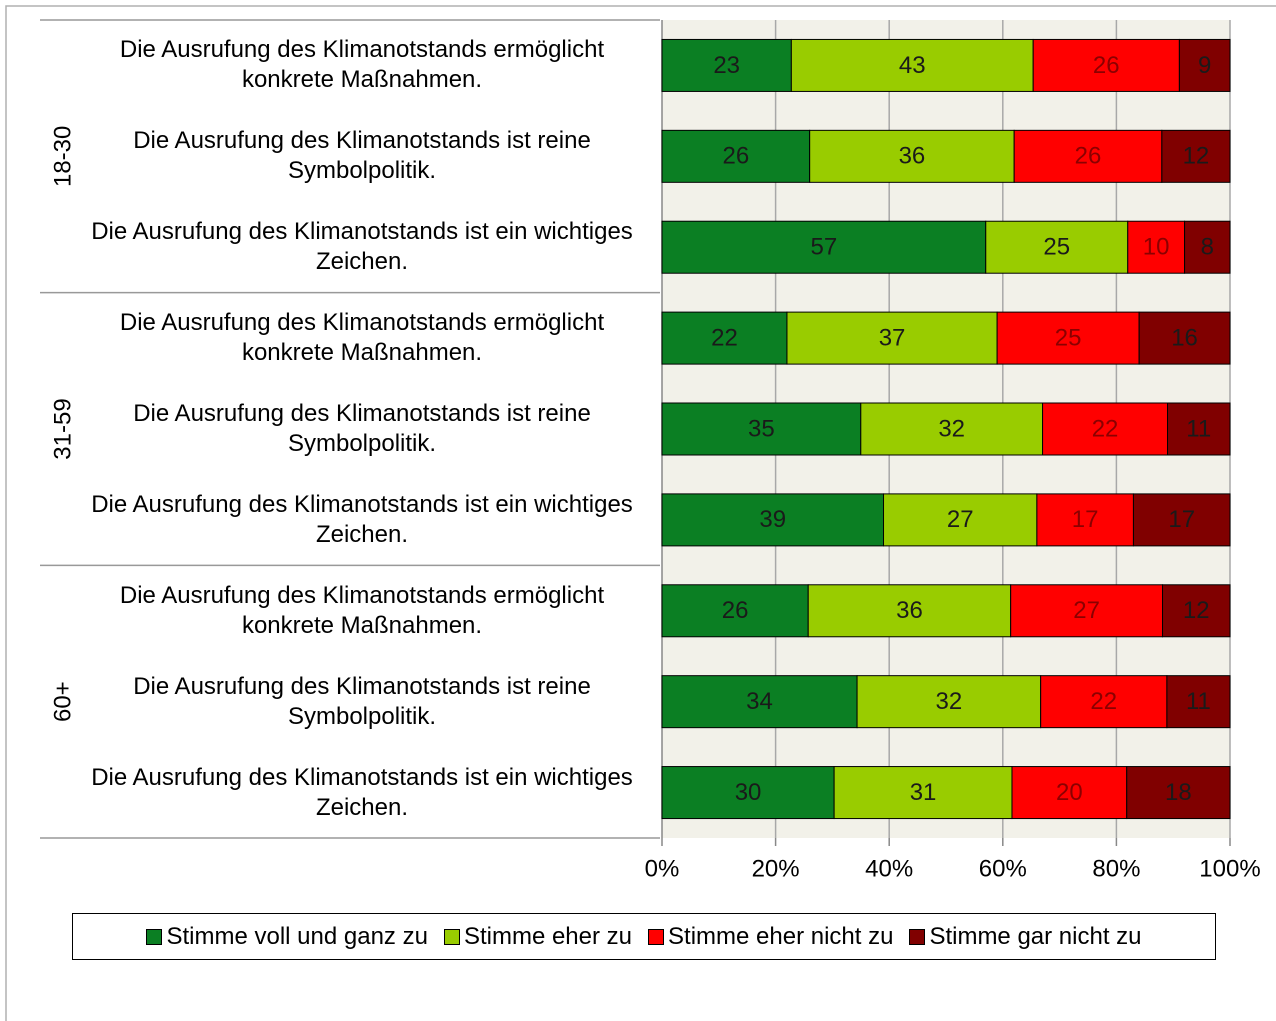  I want to click on x-tick-label: 20%, so click(776, 868).